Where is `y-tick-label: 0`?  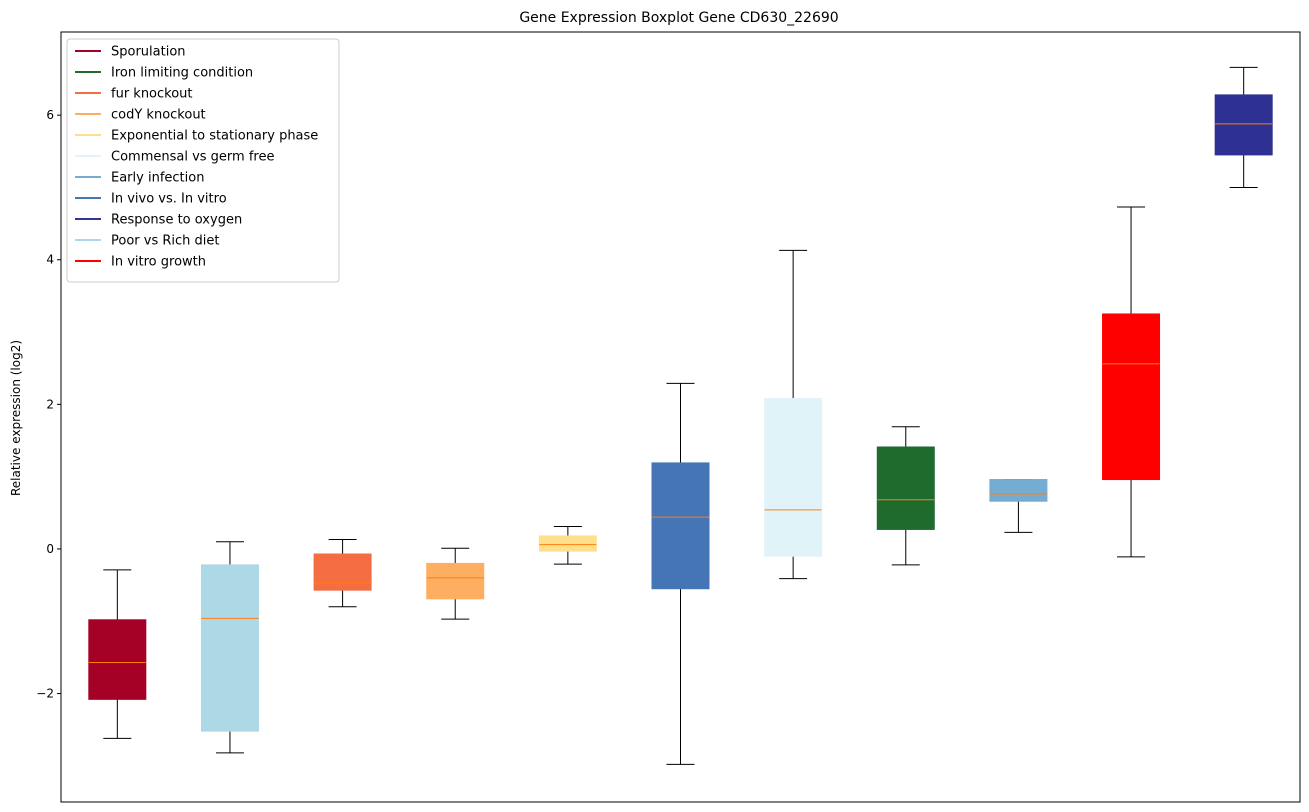 y-tick-label: 0 is located at coordinates (50, 549).